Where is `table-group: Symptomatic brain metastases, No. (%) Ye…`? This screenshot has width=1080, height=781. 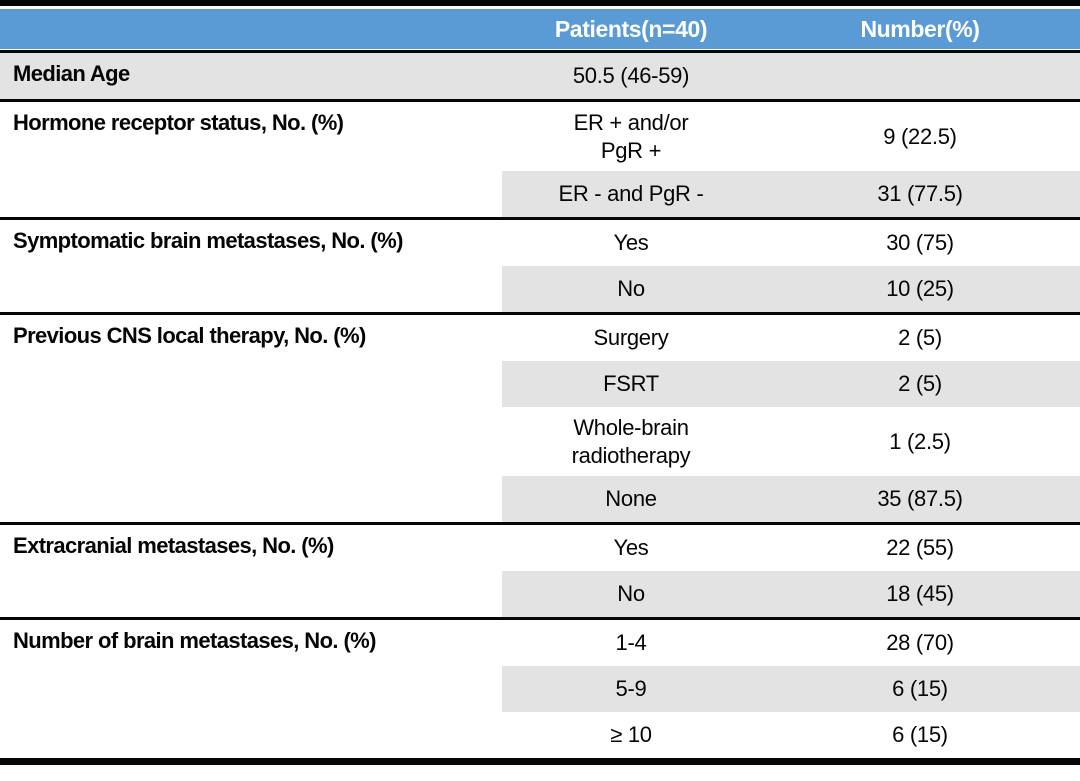
table-group: Symptomatic brain metastases, No. (%) Ye… is located at coordinates (540, 266).